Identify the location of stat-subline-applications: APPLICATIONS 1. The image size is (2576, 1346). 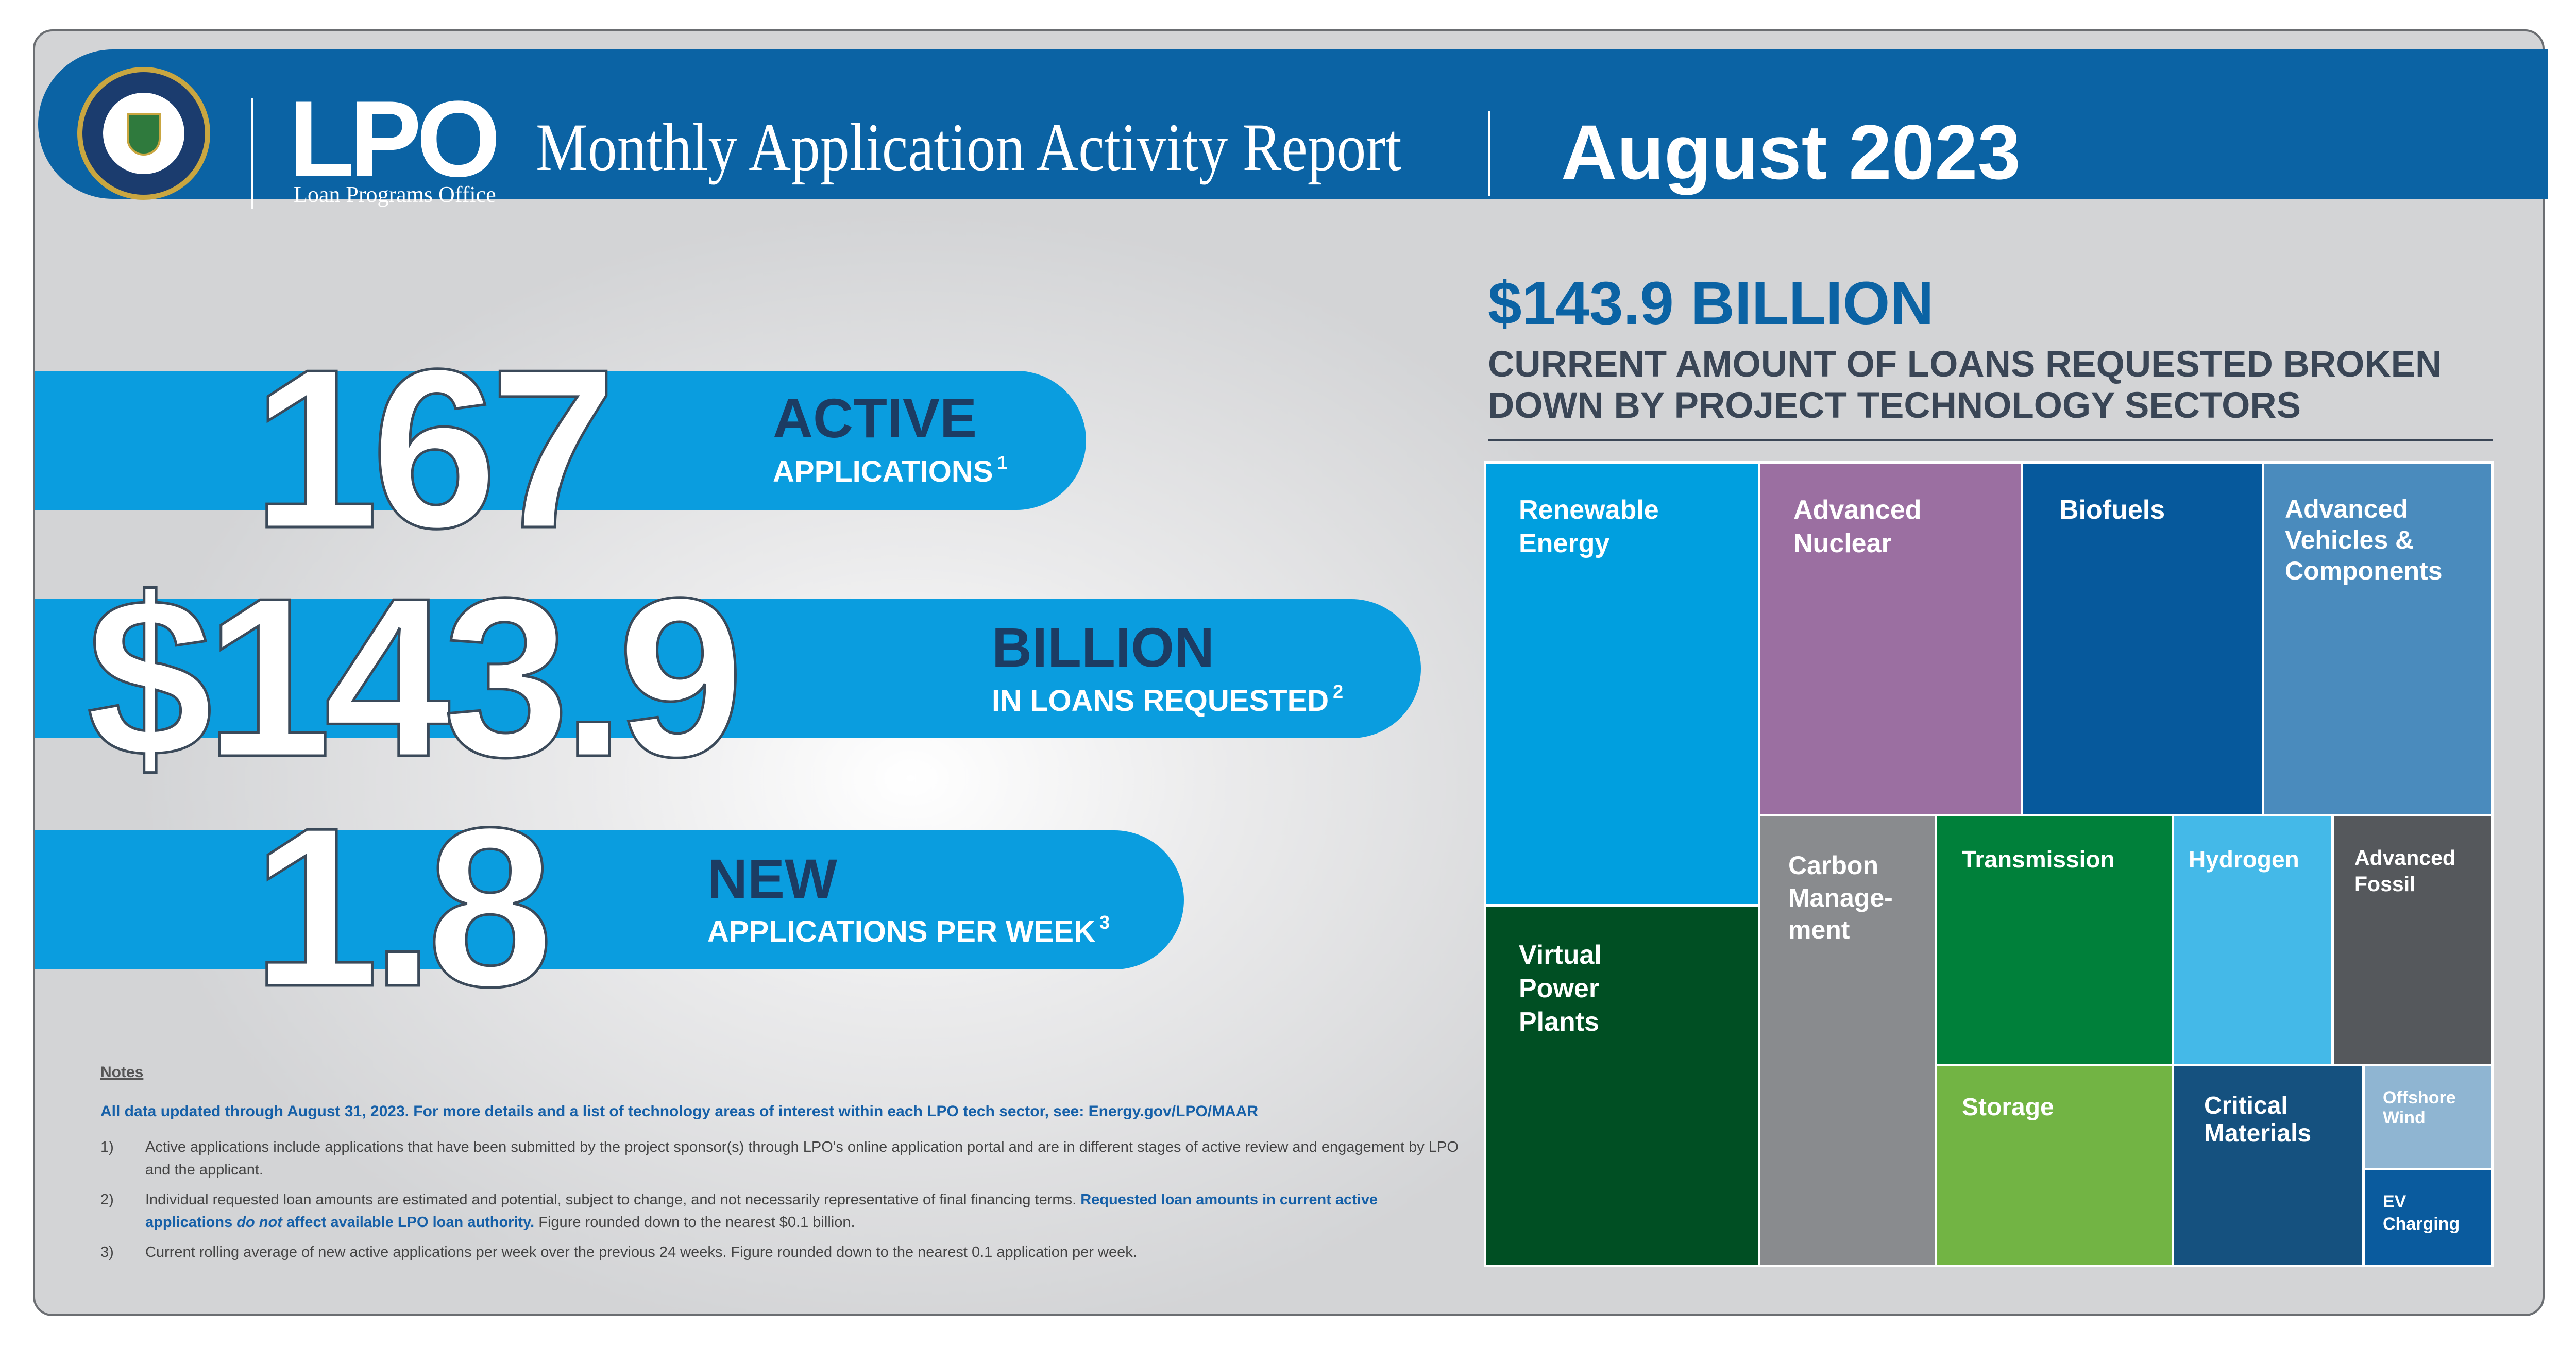
(890, 470).